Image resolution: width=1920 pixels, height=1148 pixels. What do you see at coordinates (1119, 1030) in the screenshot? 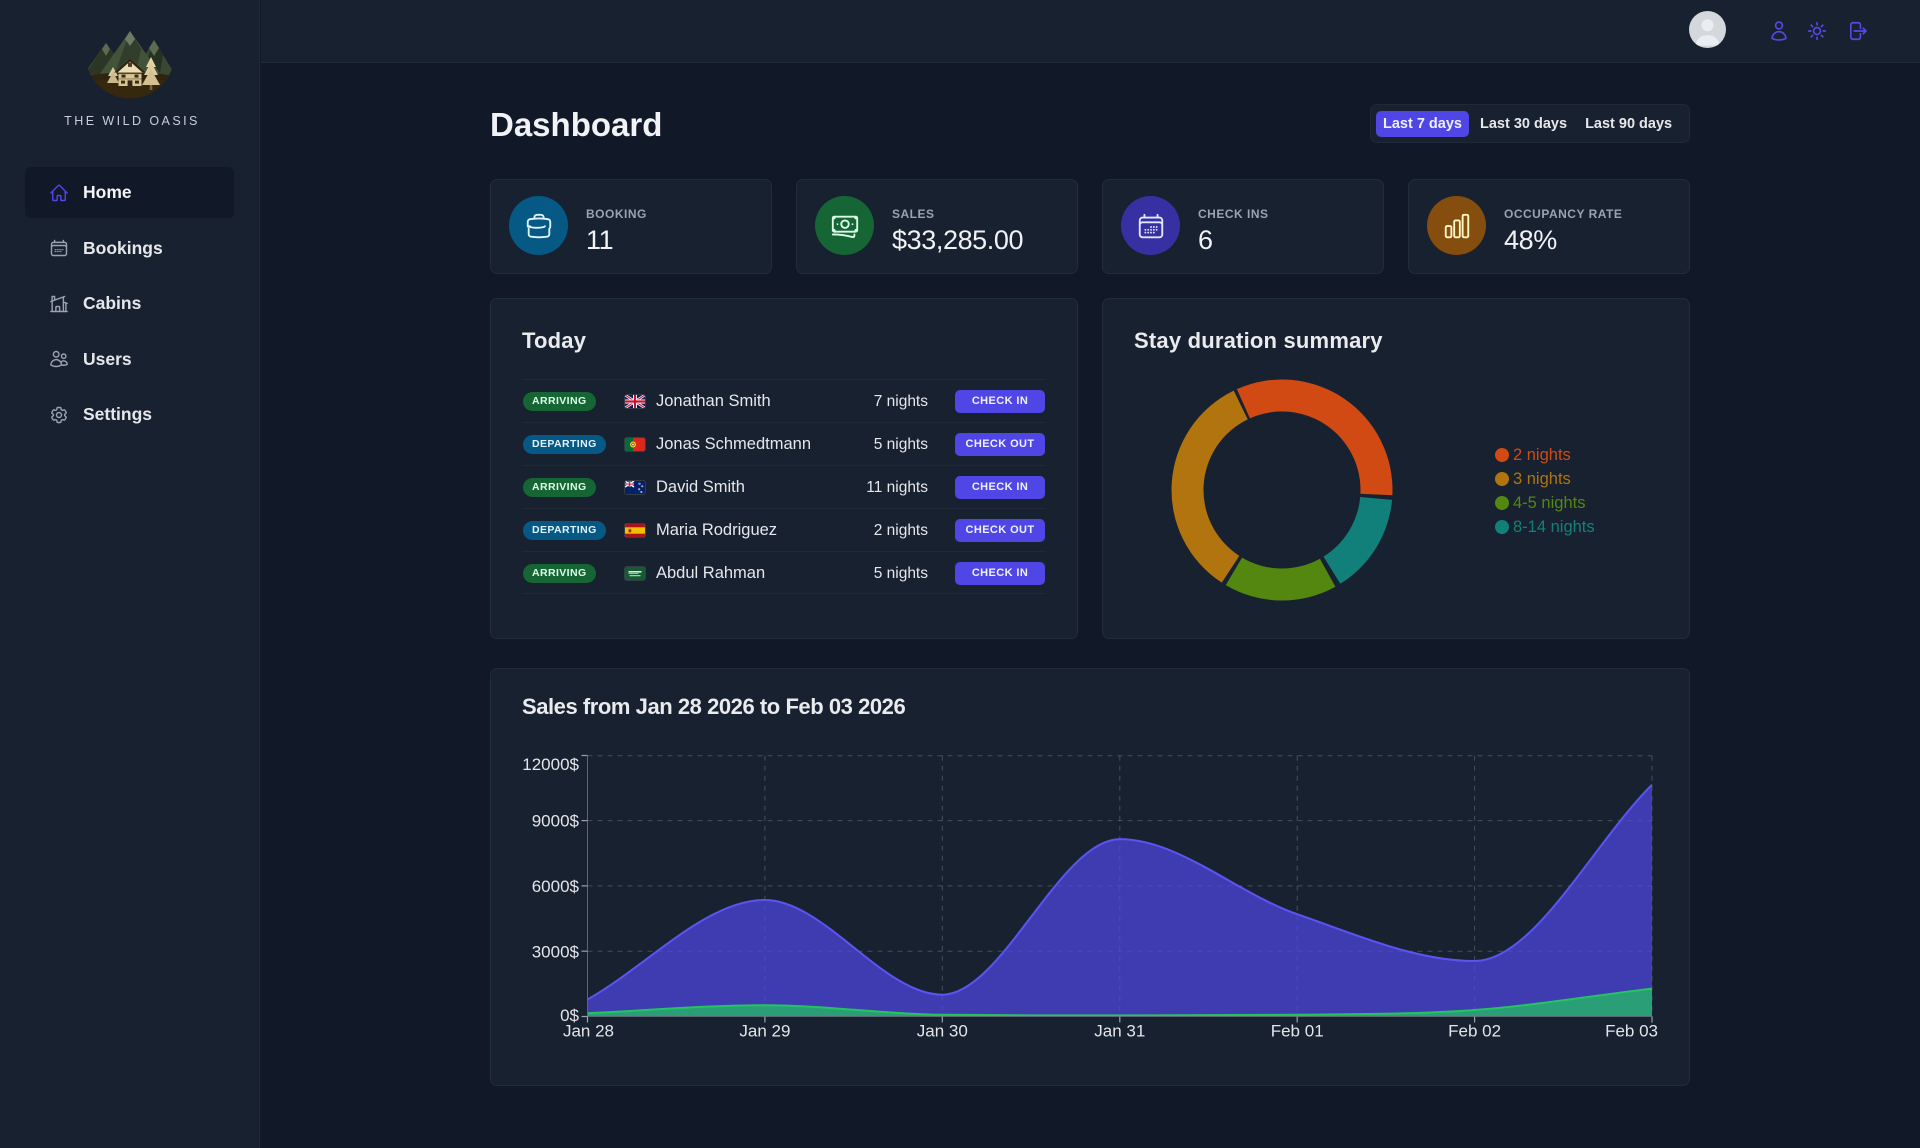
I see `svg-text: Jan 31` at bounding box center [1119, 1030].